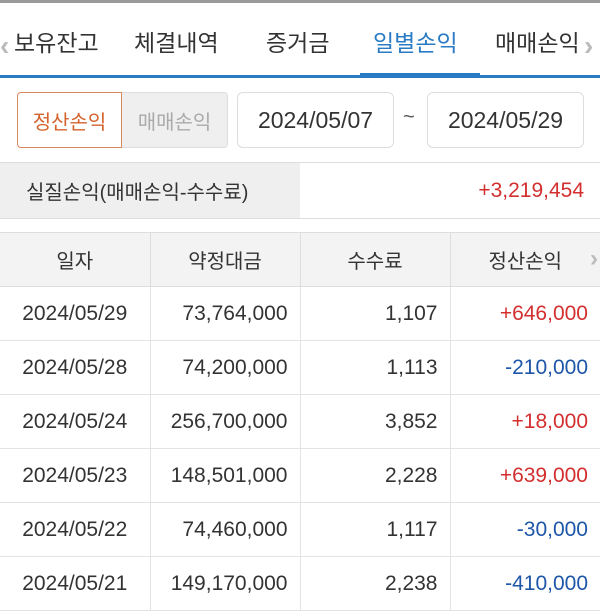 The height and width of the screenshot is (611, 600). Describe the element at coordinates (225, 313) in the screenshot. I see `cell-contract-amount: 73,764,000` at that location.